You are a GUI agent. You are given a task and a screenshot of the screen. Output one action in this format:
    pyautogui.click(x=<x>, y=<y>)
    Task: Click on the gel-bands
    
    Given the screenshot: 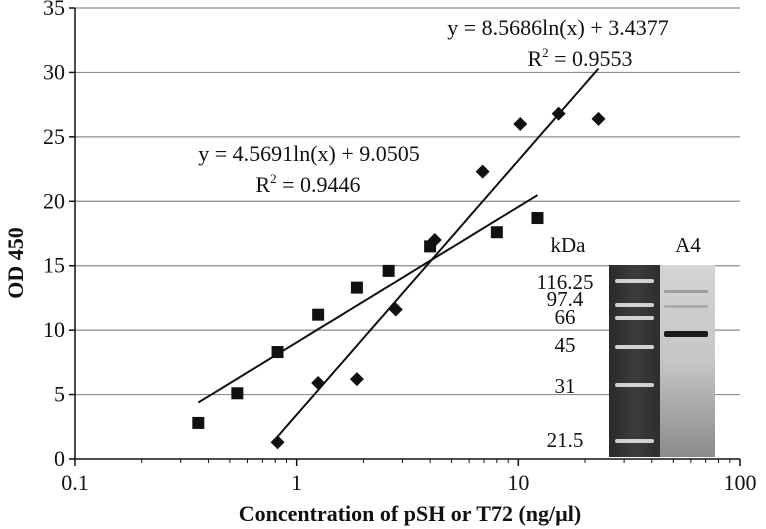 What is the action you would take?
    pyautogui.click(x=661, y=361)
    